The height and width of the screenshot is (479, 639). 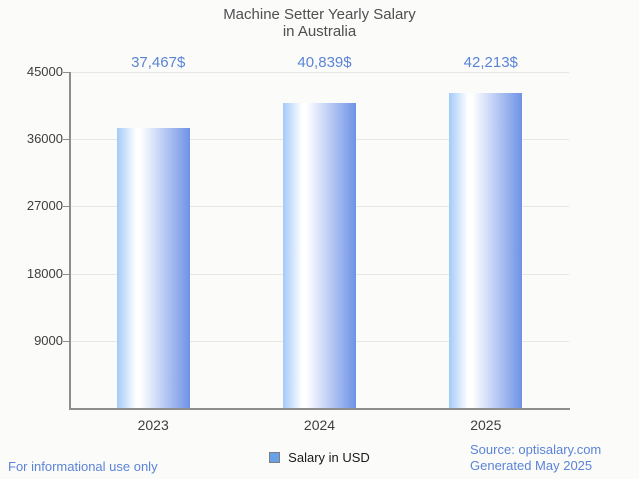 I want to click on legend-marker-icon, so click(x=275, y=457).